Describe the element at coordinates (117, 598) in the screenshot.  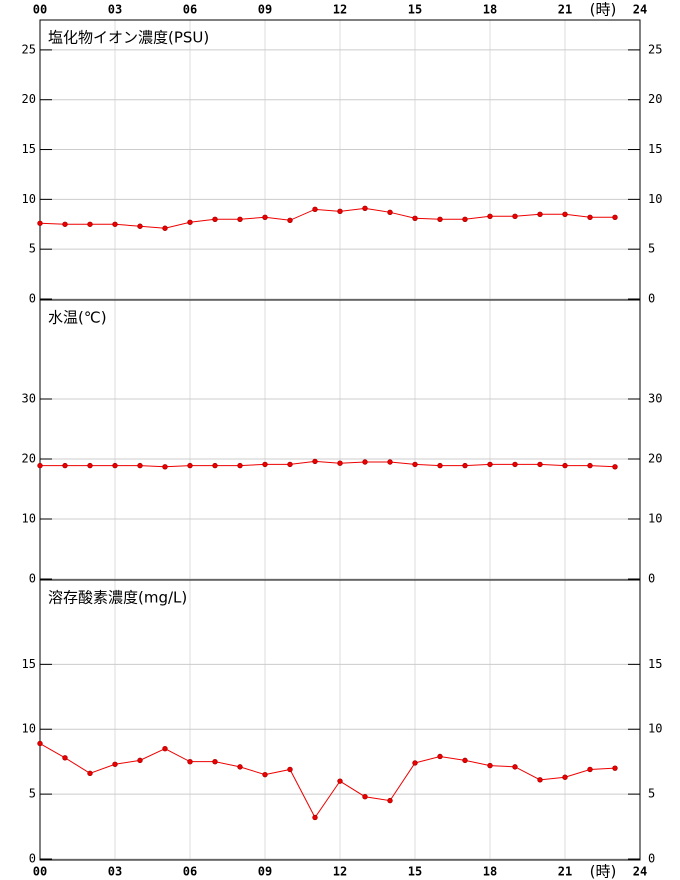
I see `chart-title: 溶存酸素濃度(mg/L)` at that location.